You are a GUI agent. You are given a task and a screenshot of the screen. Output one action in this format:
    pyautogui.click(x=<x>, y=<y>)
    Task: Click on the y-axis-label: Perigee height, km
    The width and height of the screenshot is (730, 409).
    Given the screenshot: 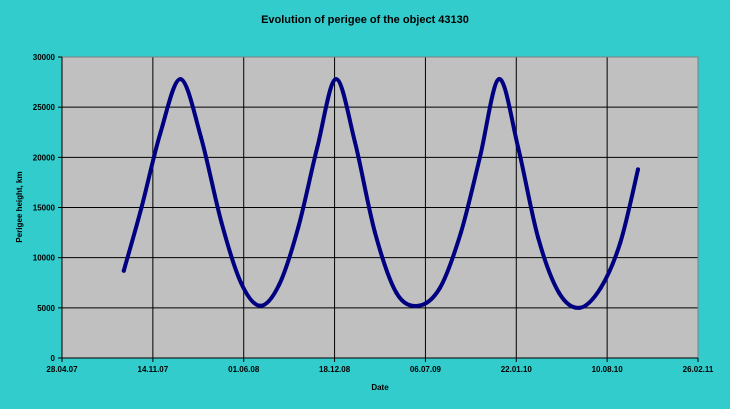 What is the action you would take?
    pyautogui.click(x=19, y=206)
    